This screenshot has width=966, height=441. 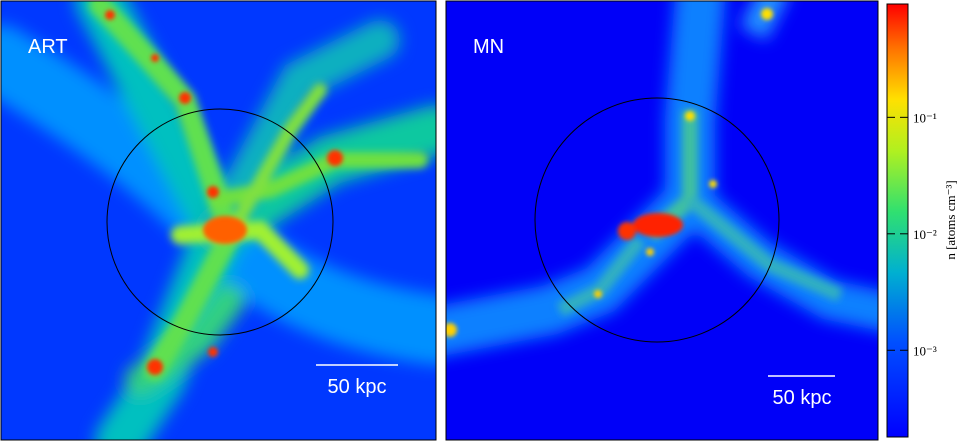 I want to click on panel-label: ART, so click(x=48, y=47).